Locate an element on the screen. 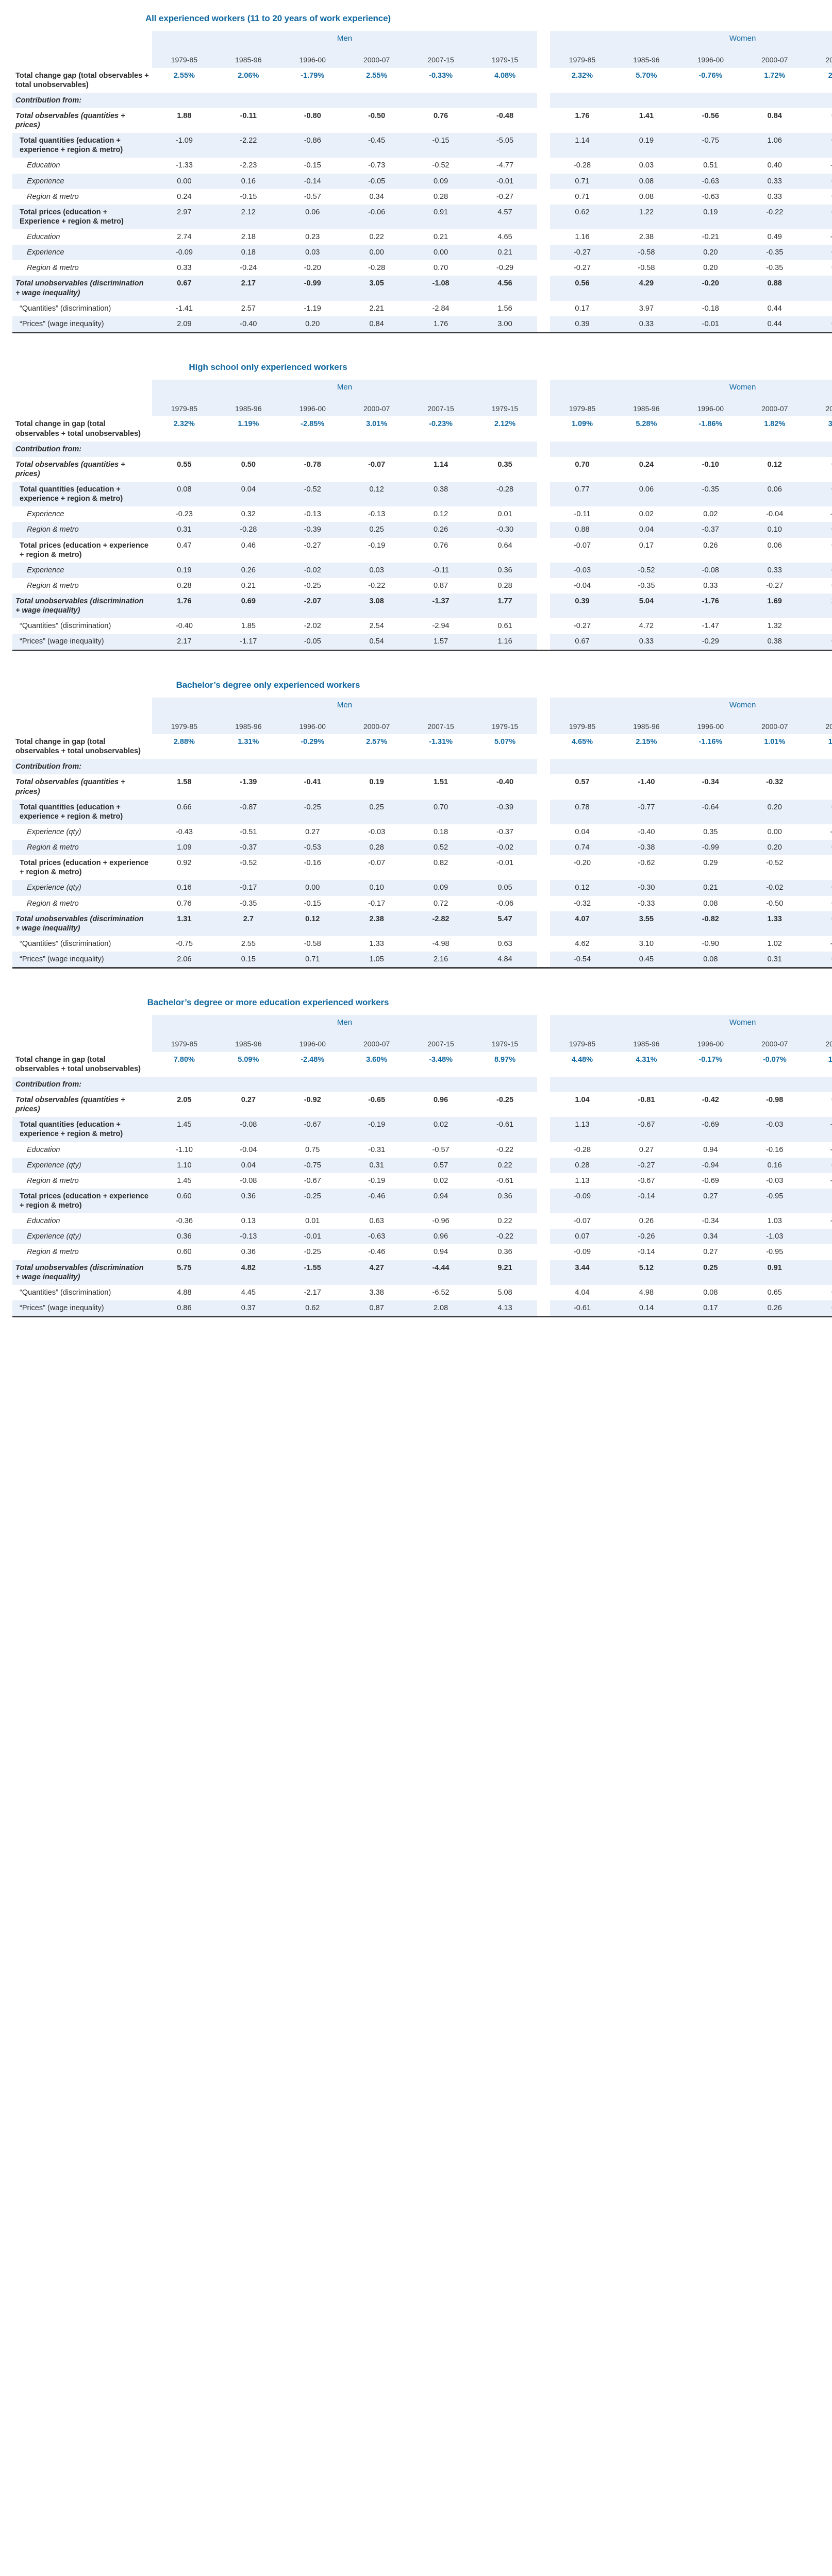  cell-women-4: 1.32 is located at coordinates (774, 626).